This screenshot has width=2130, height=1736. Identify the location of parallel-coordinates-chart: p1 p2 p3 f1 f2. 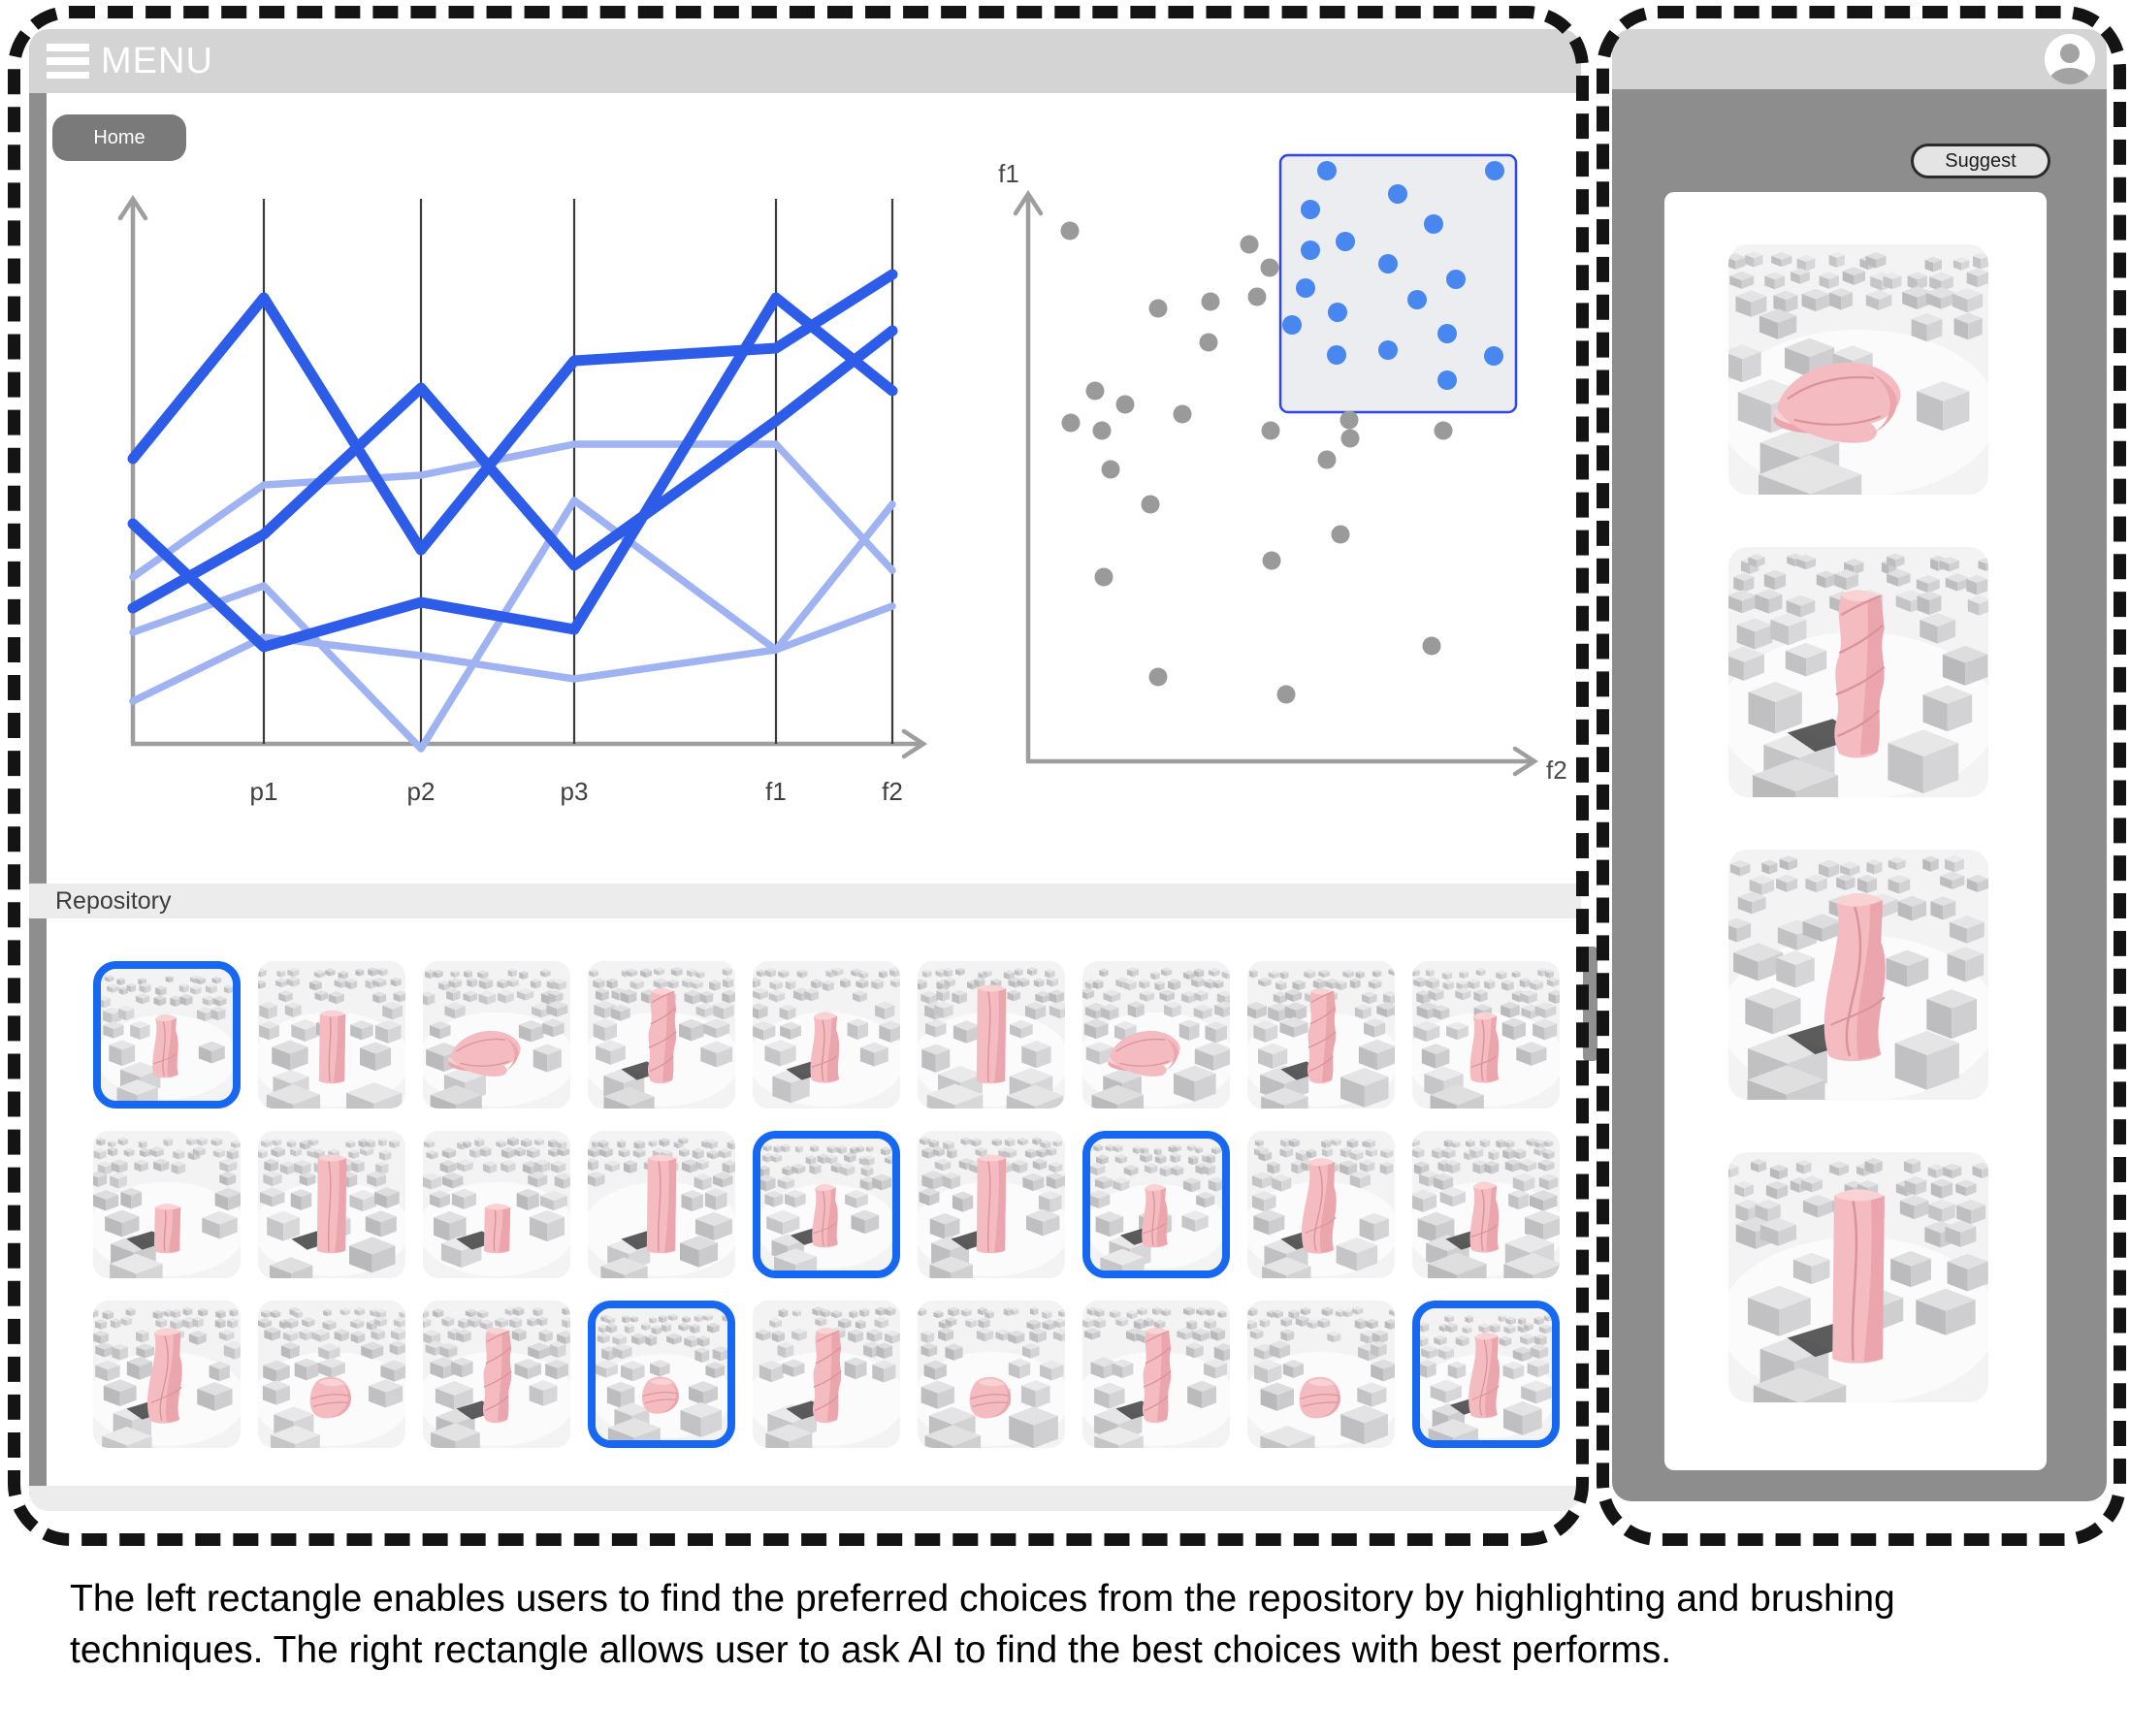
(522, 500).